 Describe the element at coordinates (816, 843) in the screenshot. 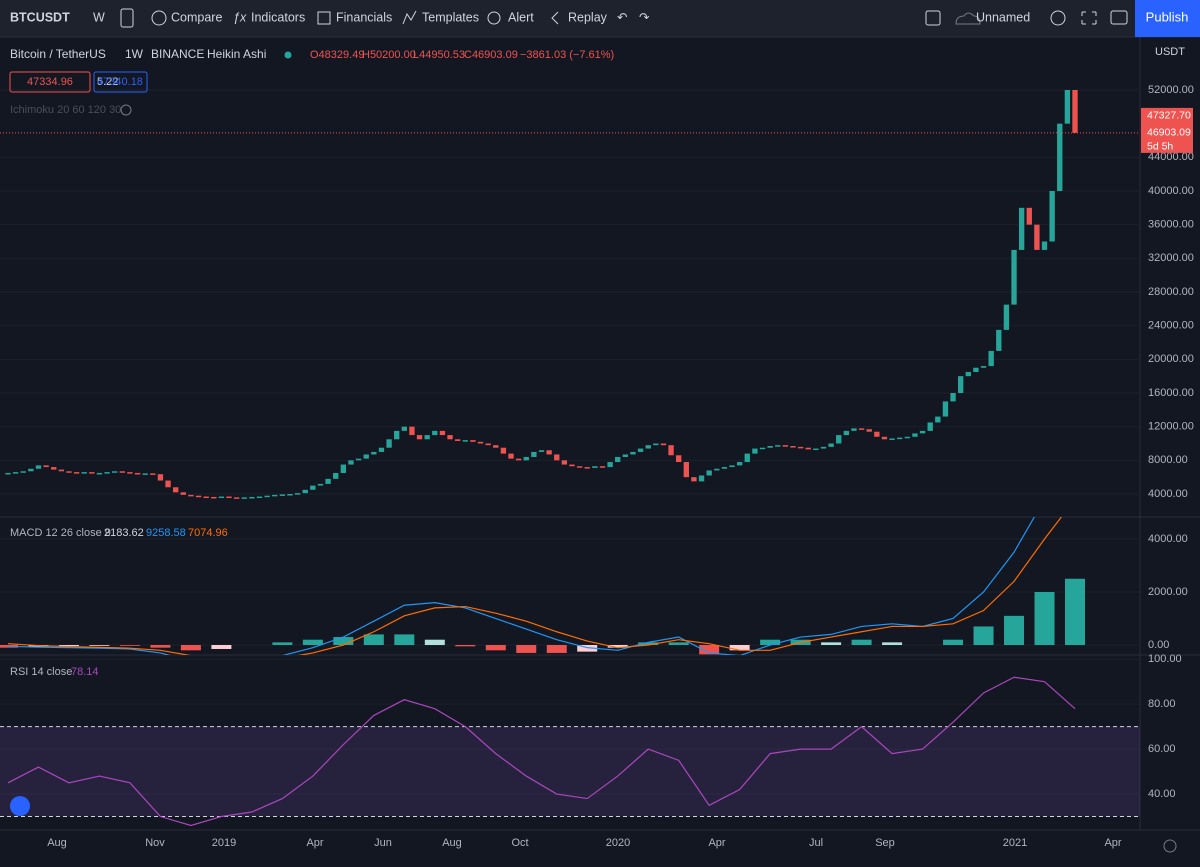

I see `x-tick-label: Jul` at that location.